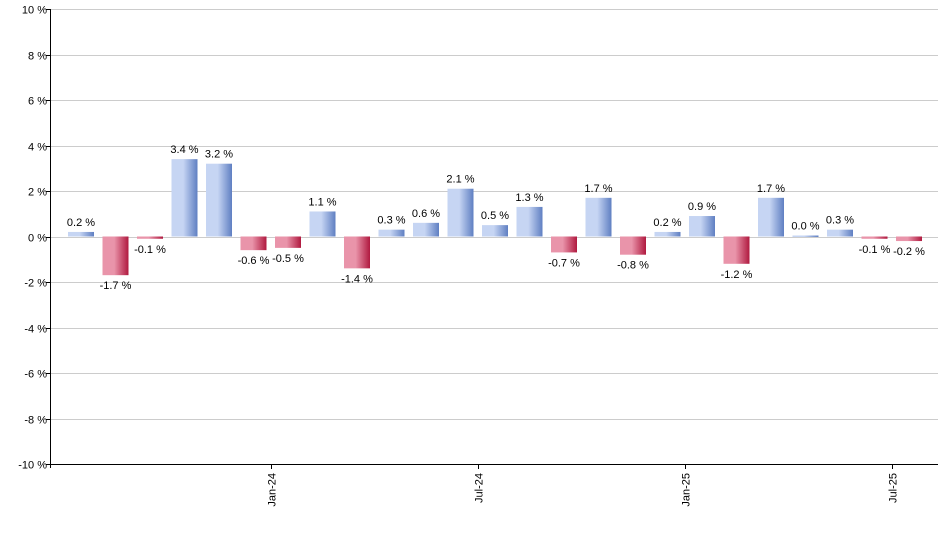  Describe the element at coordinates (357, 279) in the screenshot. I see `data-label: -1.4 %` at that location.